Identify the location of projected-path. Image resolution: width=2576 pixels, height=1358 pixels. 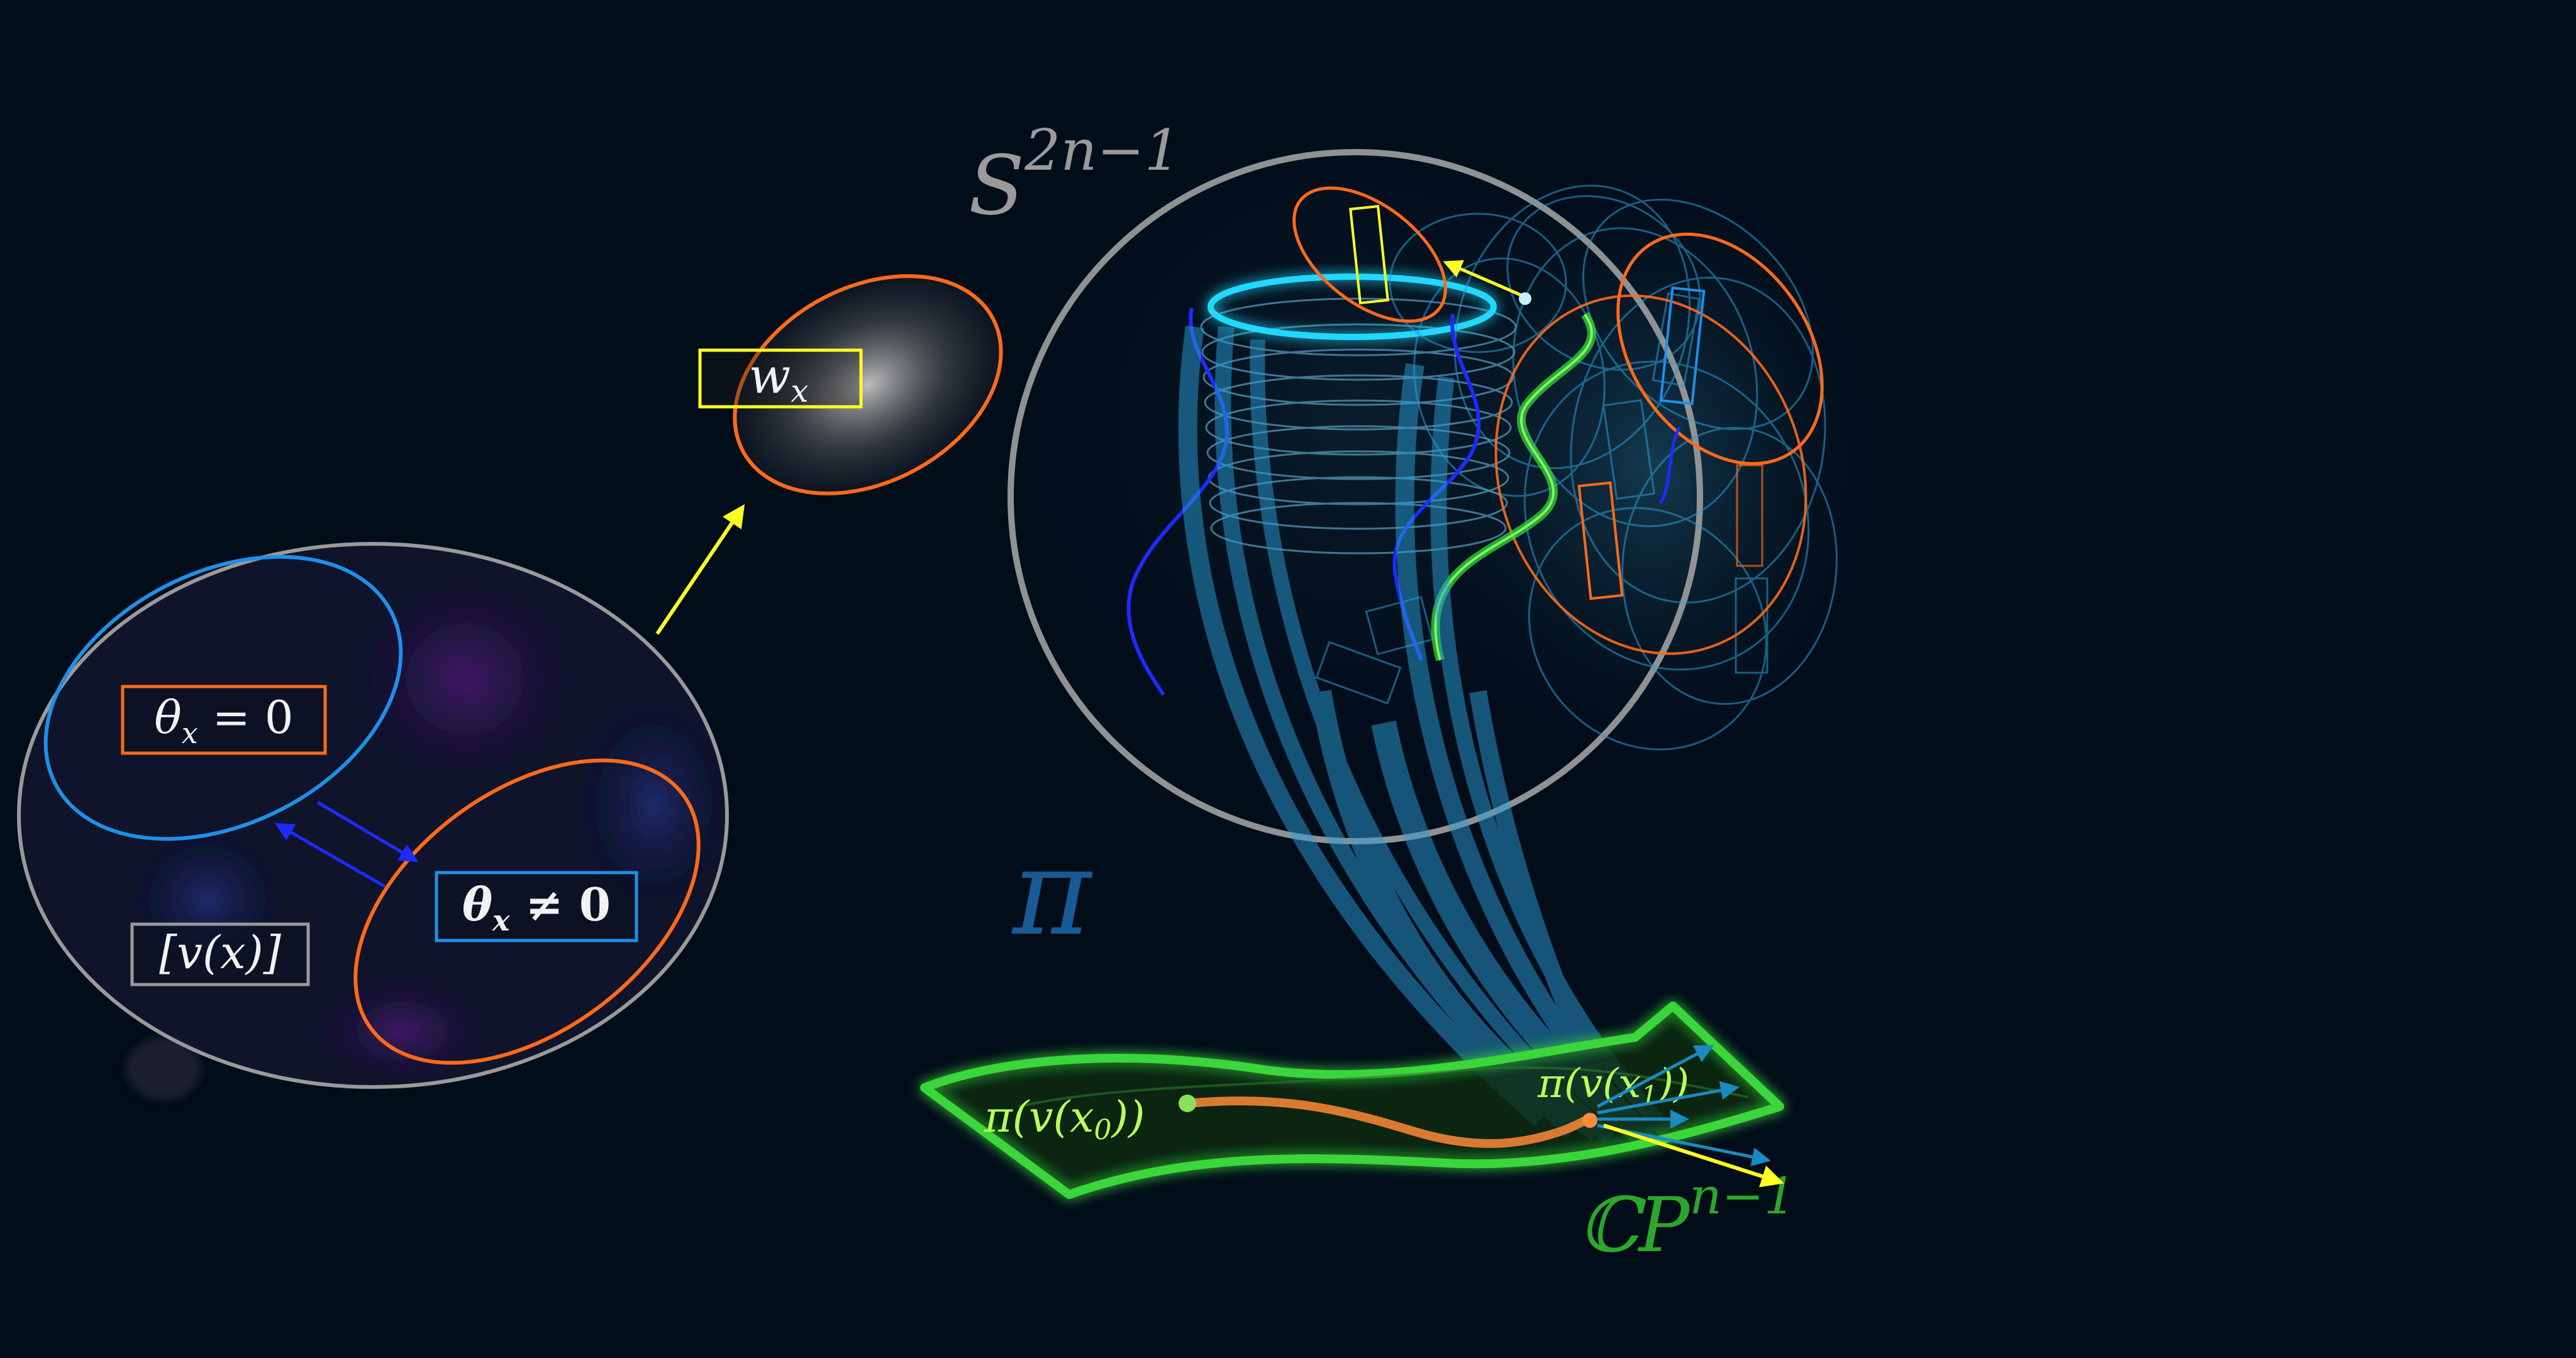
(1390, 1122).